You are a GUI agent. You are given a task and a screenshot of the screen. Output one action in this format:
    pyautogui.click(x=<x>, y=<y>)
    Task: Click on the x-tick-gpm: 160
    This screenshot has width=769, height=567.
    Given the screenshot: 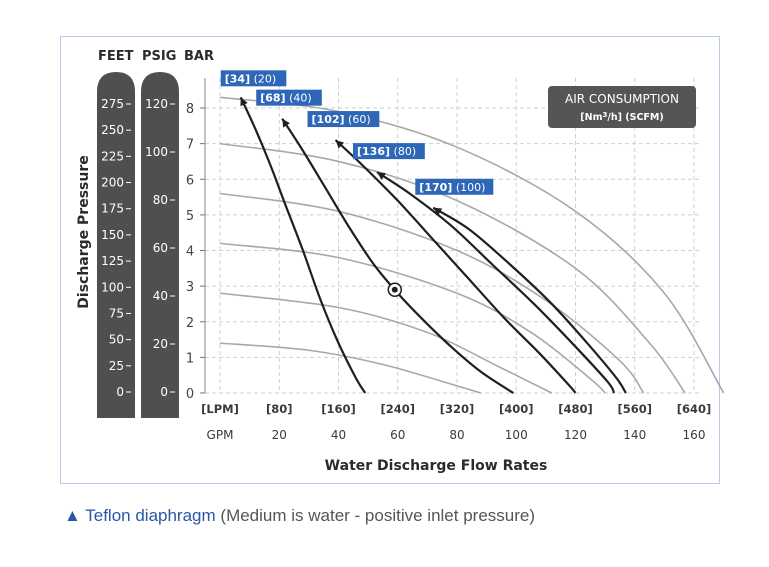 What is the action you would take?
    pyautogui.click(x=694, y=435)
    